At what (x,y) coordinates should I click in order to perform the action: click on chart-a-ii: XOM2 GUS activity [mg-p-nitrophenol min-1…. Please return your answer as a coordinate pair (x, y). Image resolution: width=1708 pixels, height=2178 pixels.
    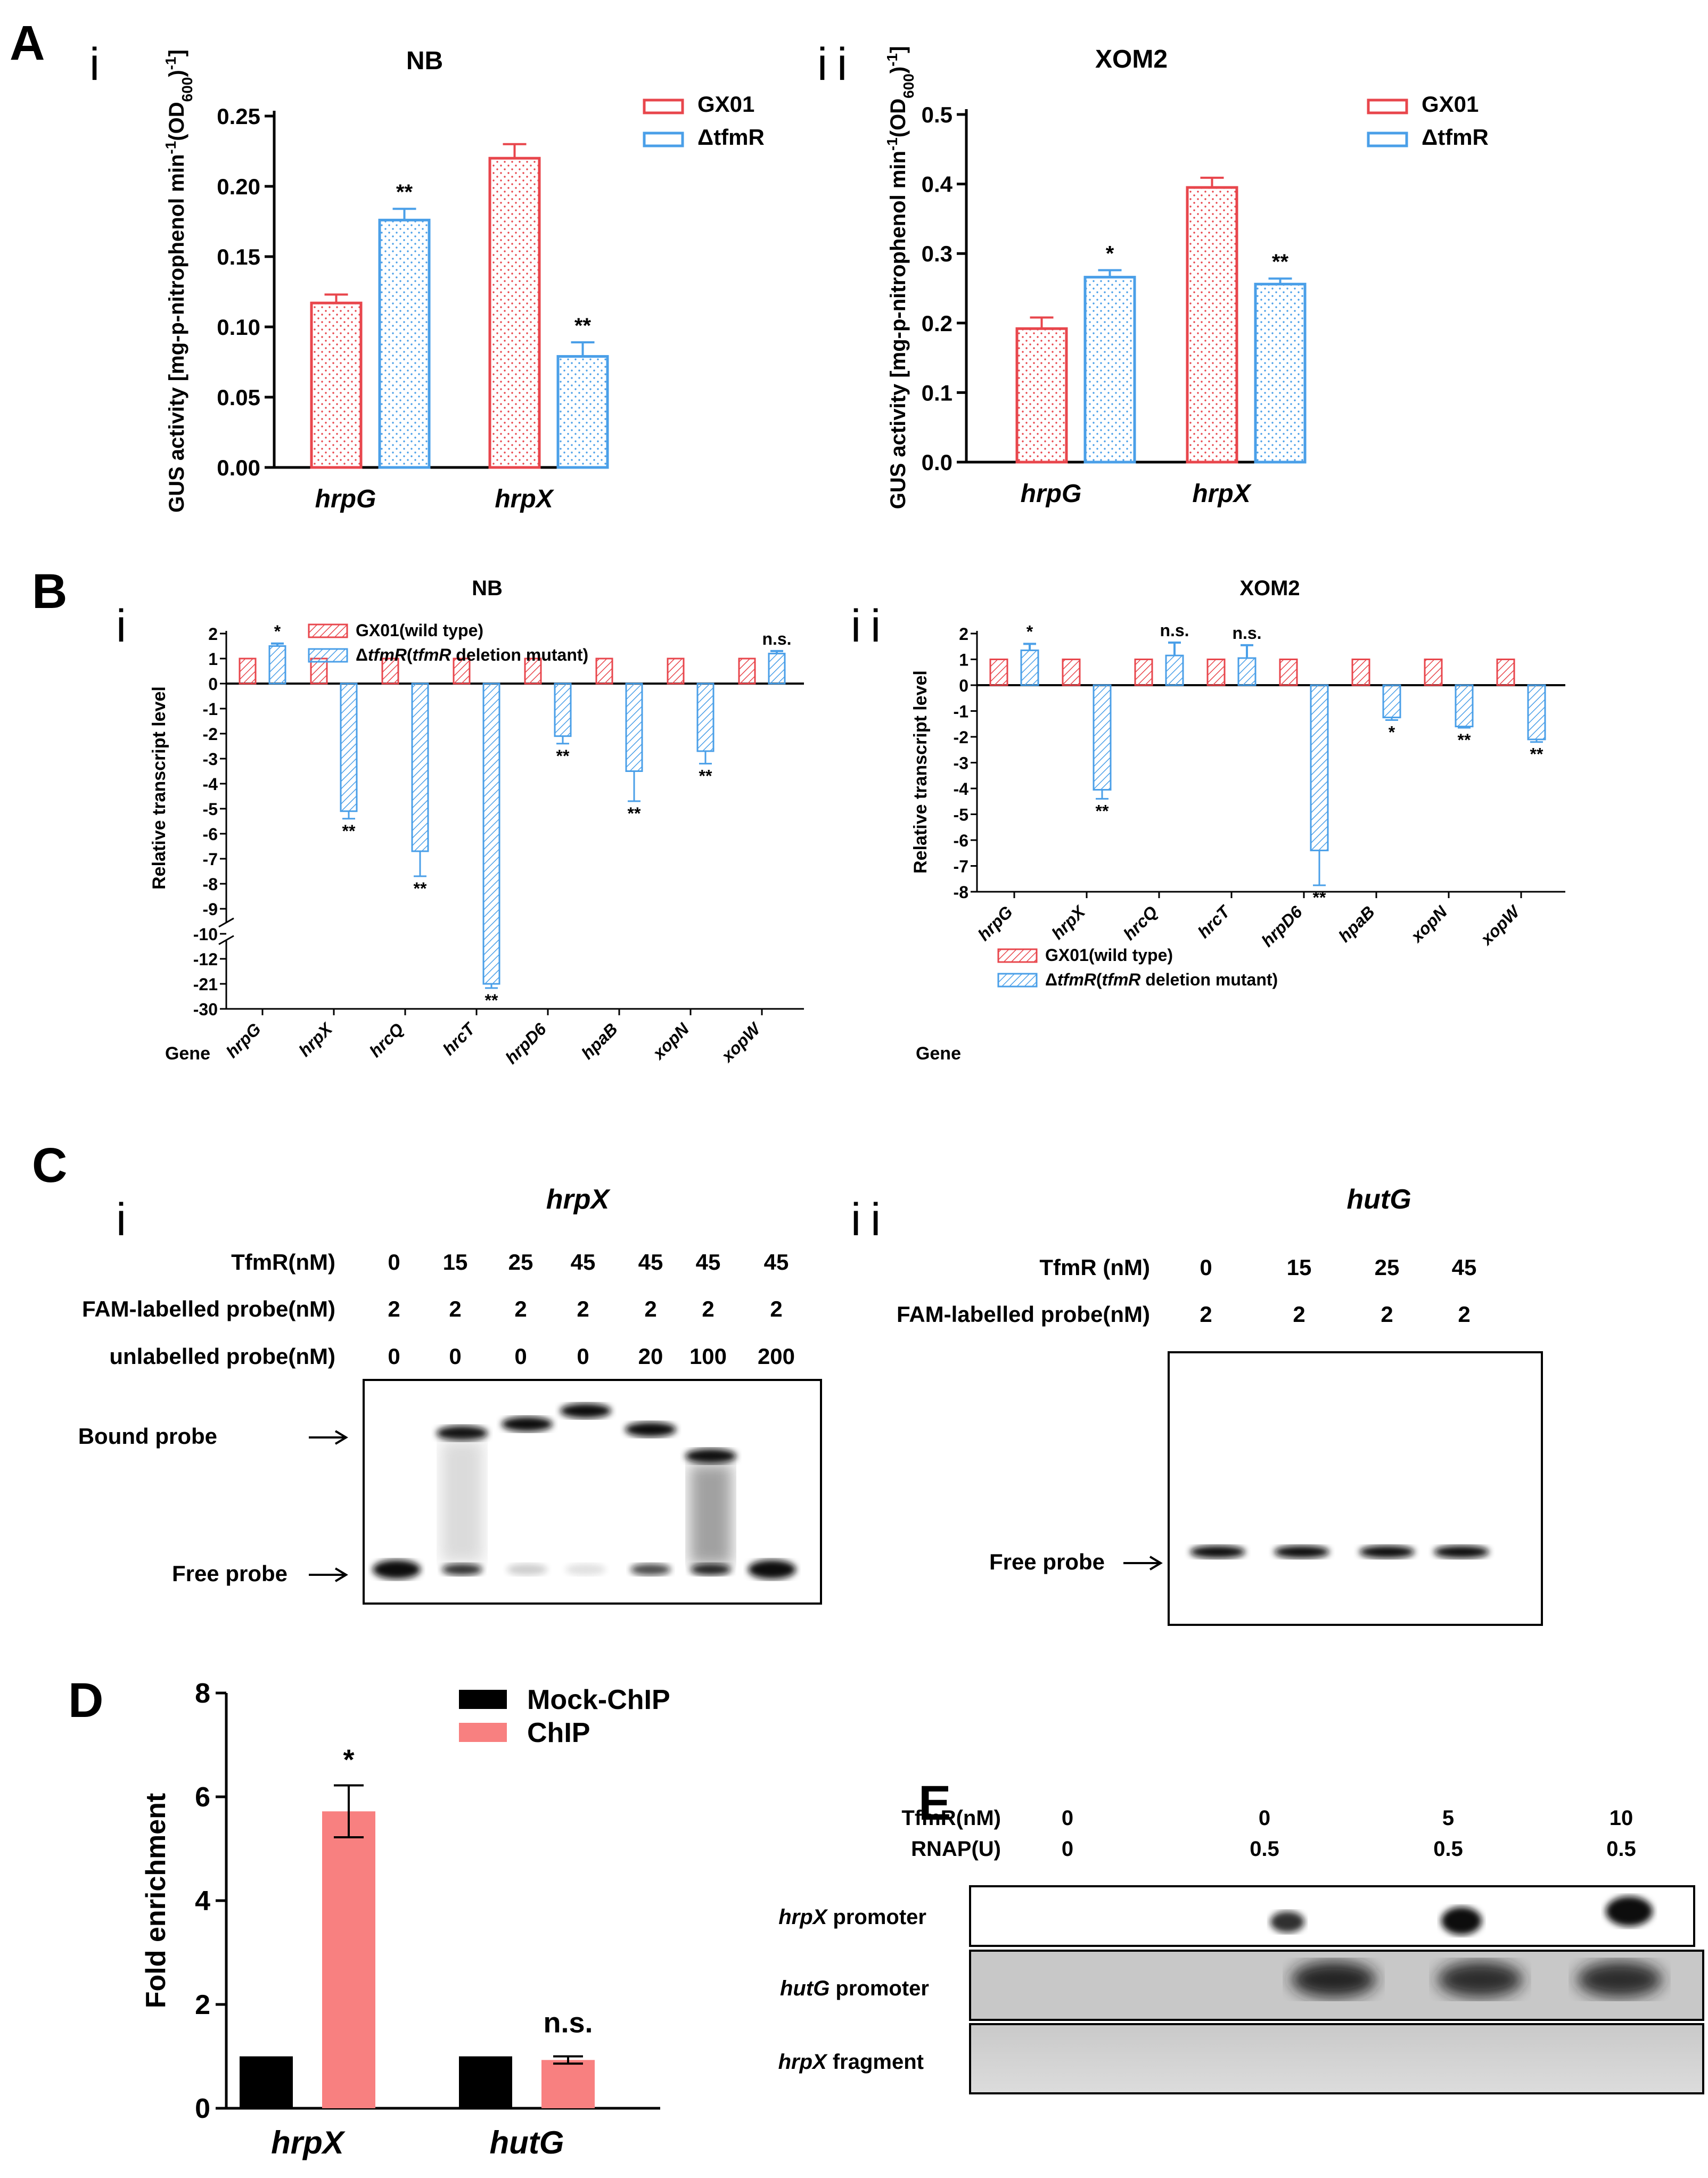
    Looking at the image, I should click on (1186, 277).